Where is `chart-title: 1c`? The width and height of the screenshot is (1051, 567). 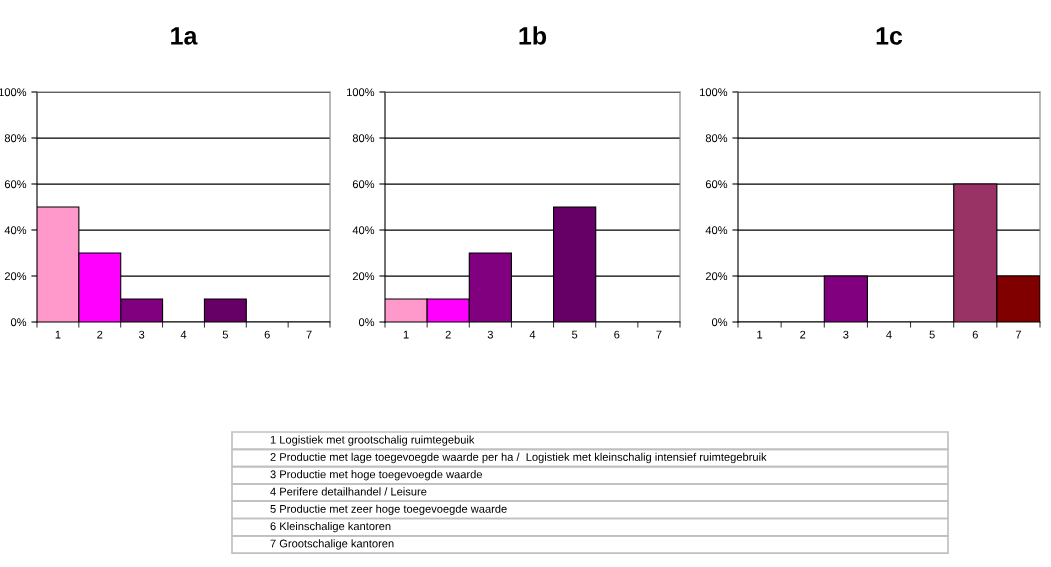
chart-title: 1c is located at coordinates (889, 36).